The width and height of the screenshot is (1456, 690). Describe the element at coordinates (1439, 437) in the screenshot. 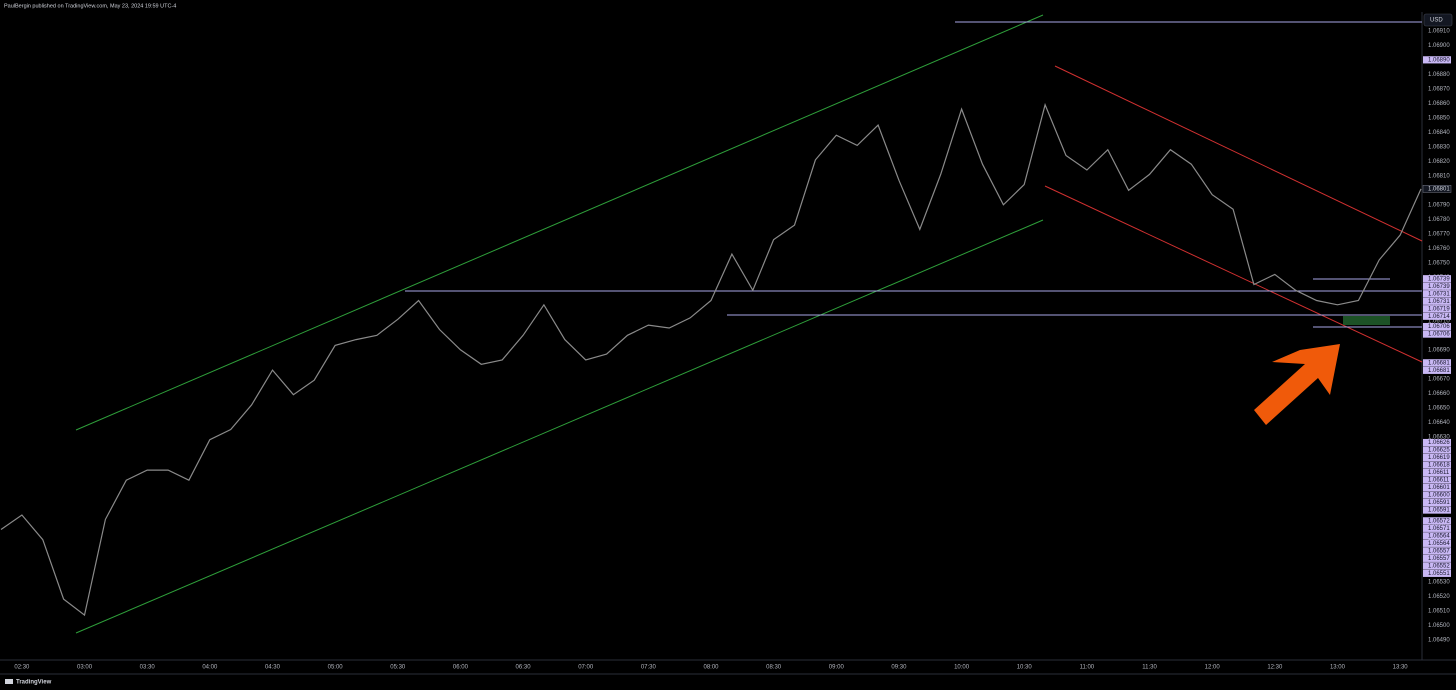

I see `y-tick-label: 1.06630` at that location.